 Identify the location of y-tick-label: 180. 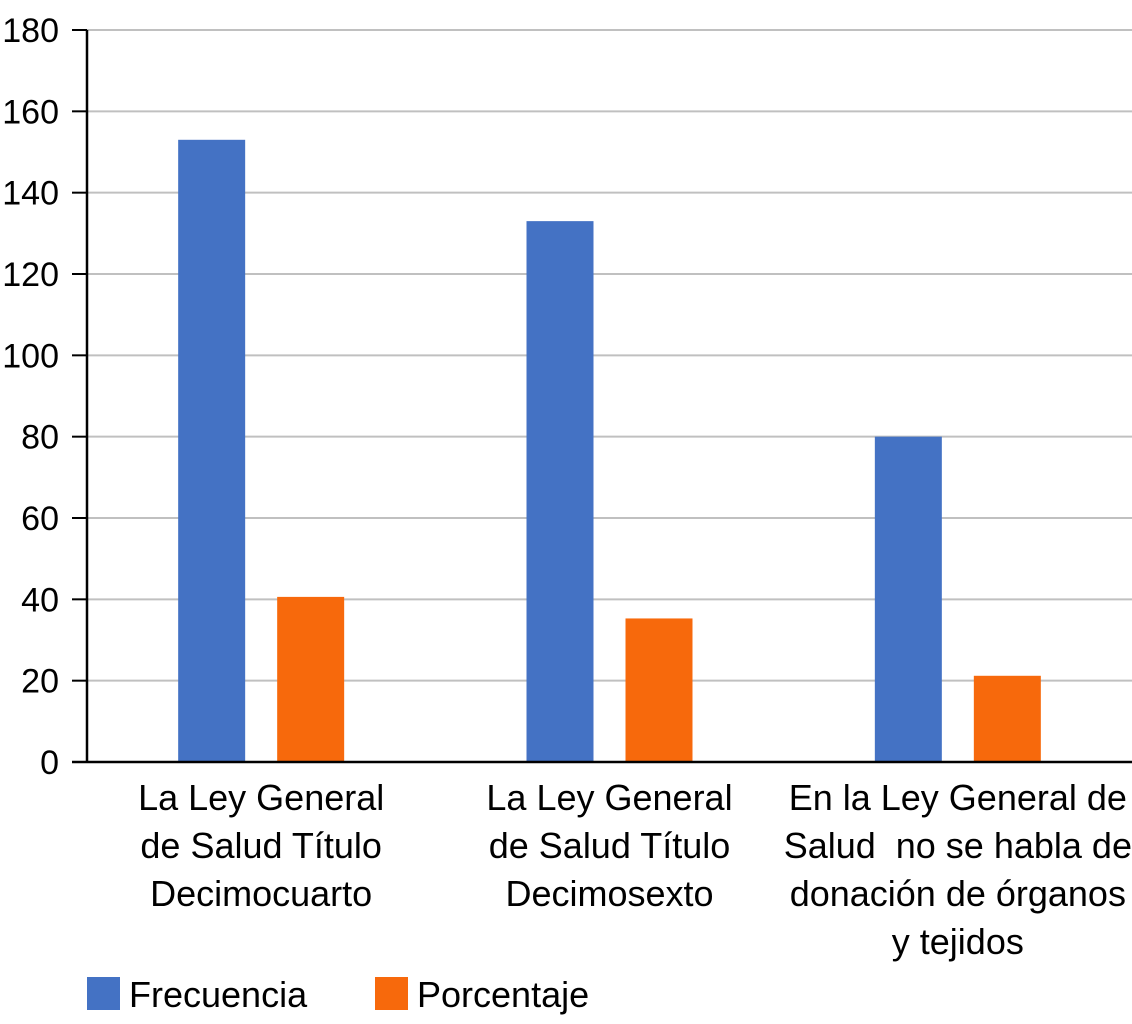
(30, 31).